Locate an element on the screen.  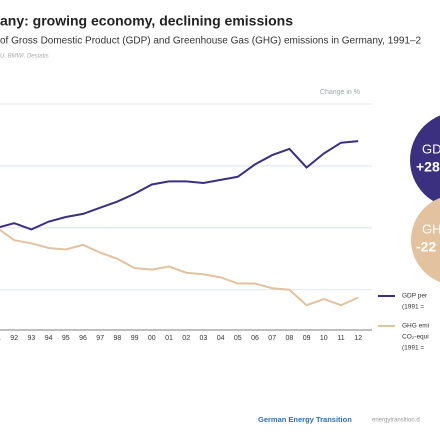
x-tick-label: 08 is located at coordinates (290, 338).